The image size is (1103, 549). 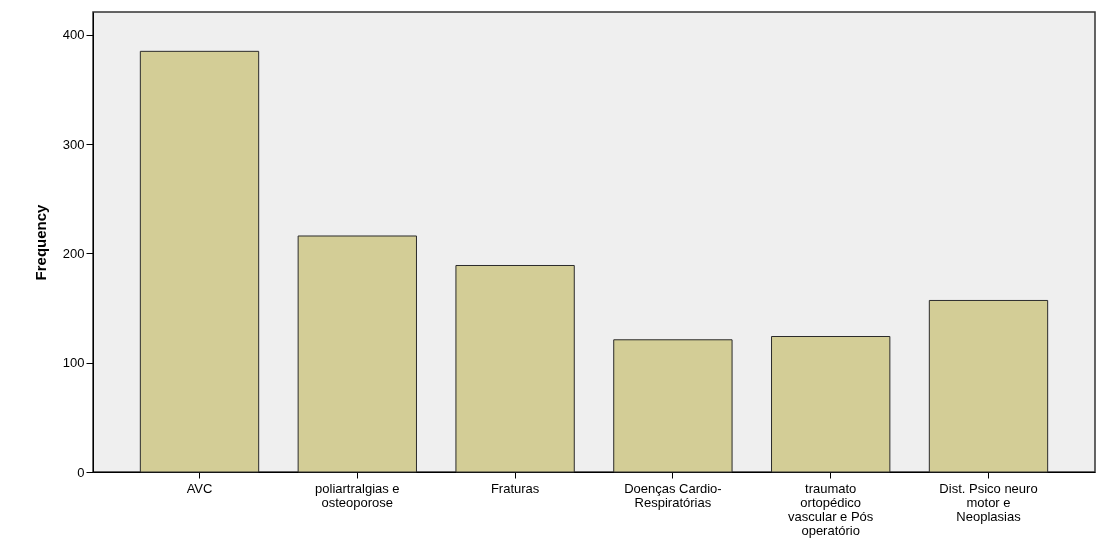 What do you see at coordinates (831, 509) in the screenshot?
I see `x-tick-label: traumato ortopédico vascular e Pós operatório` at bounding box center [831, 509].